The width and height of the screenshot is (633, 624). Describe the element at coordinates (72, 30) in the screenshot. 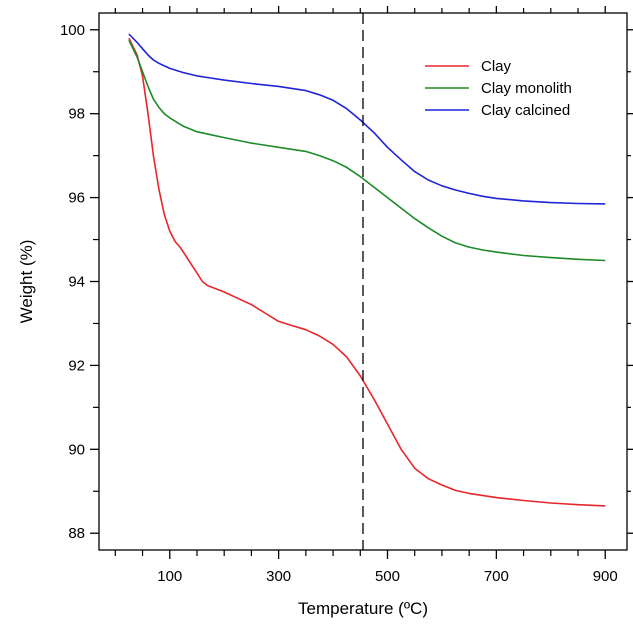

I see `y-tick-label: 100` at that location.